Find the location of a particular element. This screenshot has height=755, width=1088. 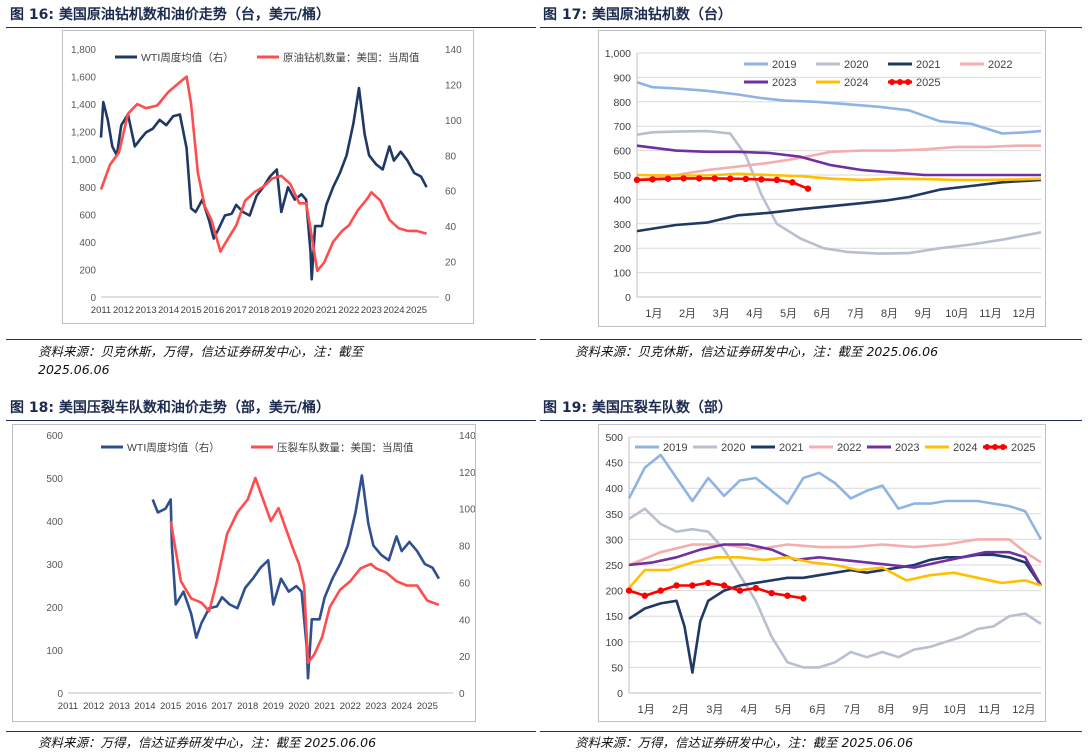

fig17-y-tick-400: 400 is located at coordinates (622, 200).